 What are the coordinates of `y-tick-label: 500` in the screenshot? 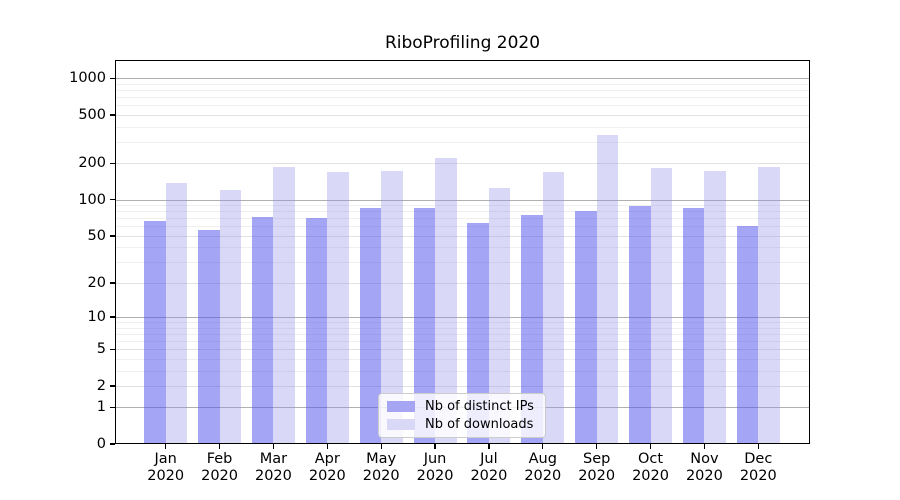 It's located at (92, 114).